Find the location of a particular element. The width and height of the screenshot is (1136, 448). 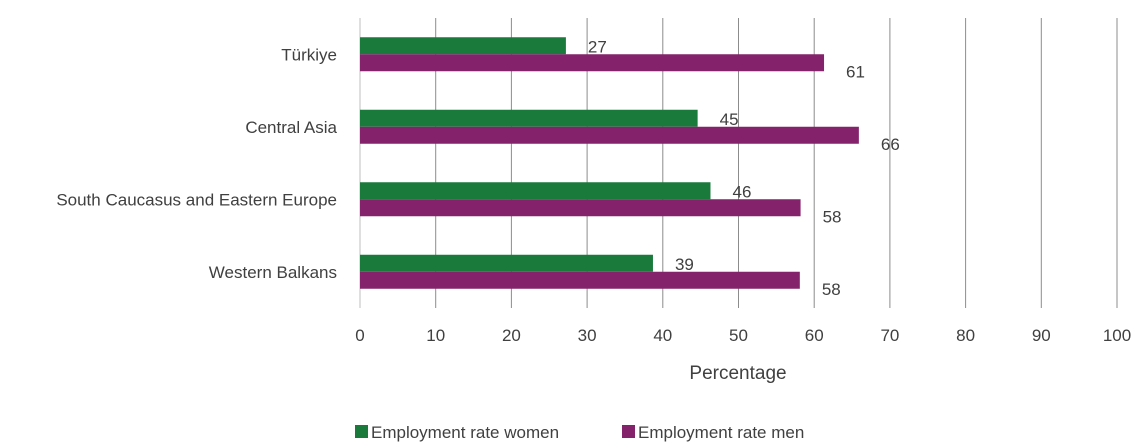

data-label-women-t-rkiye: 27 is located at coordinates (597, 46).